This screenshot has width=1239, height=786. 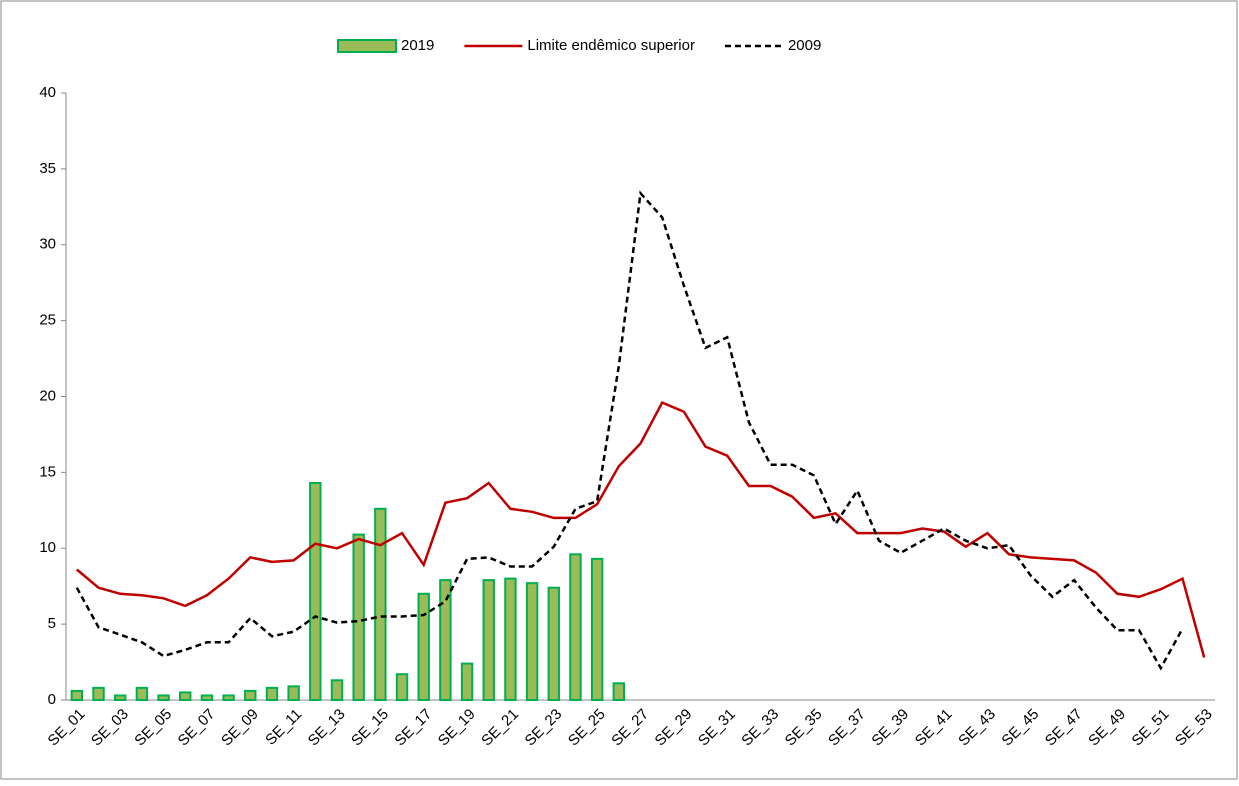 What do you see at coordinates (804, 45) in the screenshot?
I see `legend-label: 2009` at bounding box center [804, 45].